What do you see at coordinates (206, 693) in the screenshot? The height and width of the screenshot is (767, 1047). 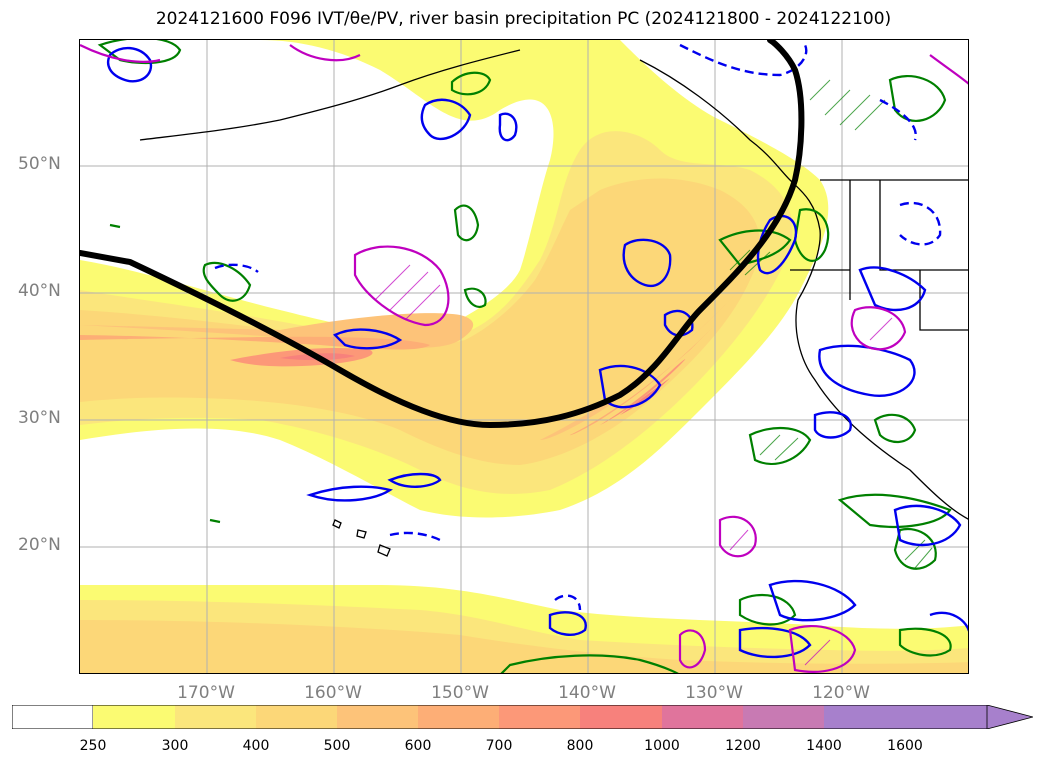 I see `lon-label-170w: 170°W` at bounding box center [206, 693].